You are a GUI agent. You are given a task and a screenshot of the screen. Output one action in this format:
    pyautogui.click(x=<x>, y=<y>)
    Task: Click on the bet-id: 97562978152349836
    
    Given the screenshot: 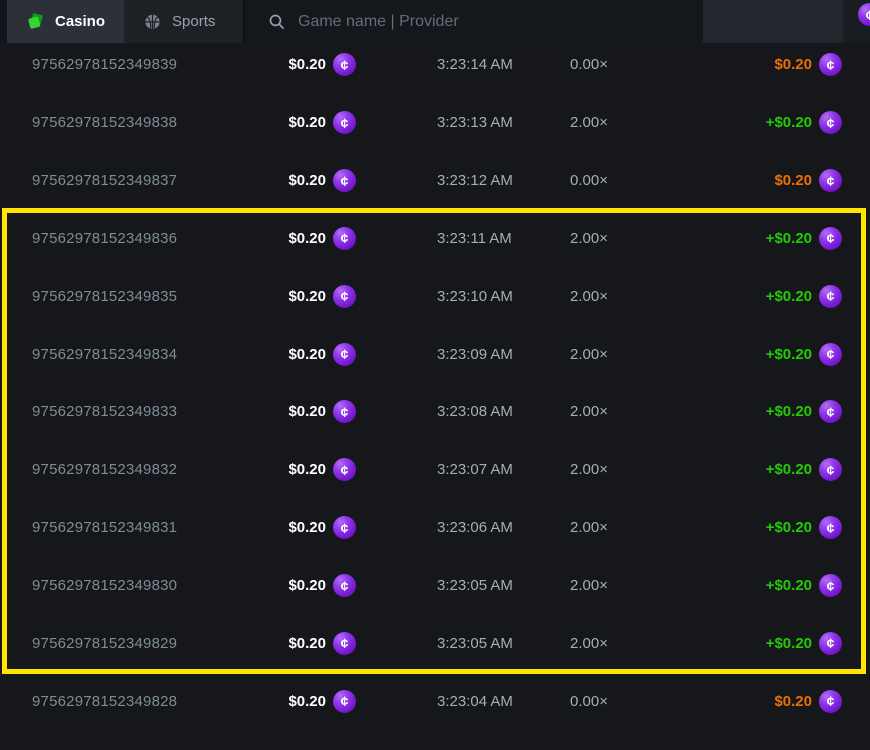 What is the action you would take?
    pyautogui.click(x=105, y=238)
    